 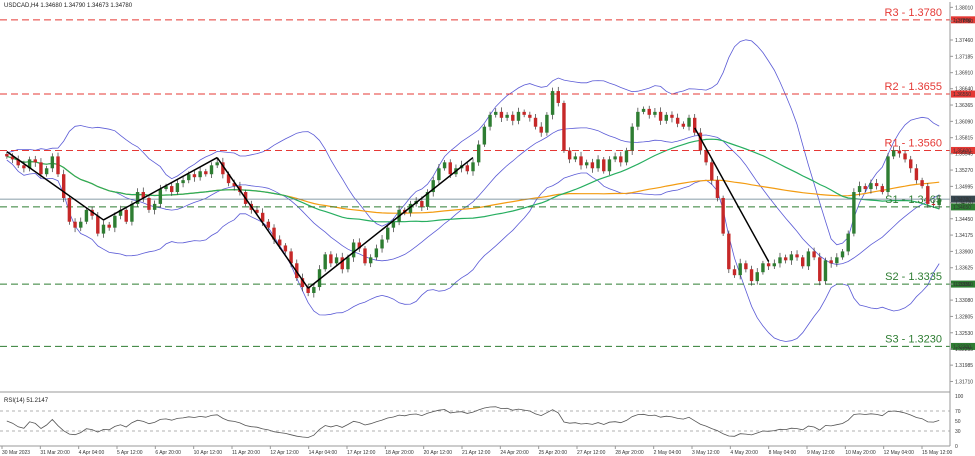 What do you see at coordinates (284, 453) in the screenshot?
I see `x-tick-label: 12 Apr 12:00` at bounding box center [284, 453].